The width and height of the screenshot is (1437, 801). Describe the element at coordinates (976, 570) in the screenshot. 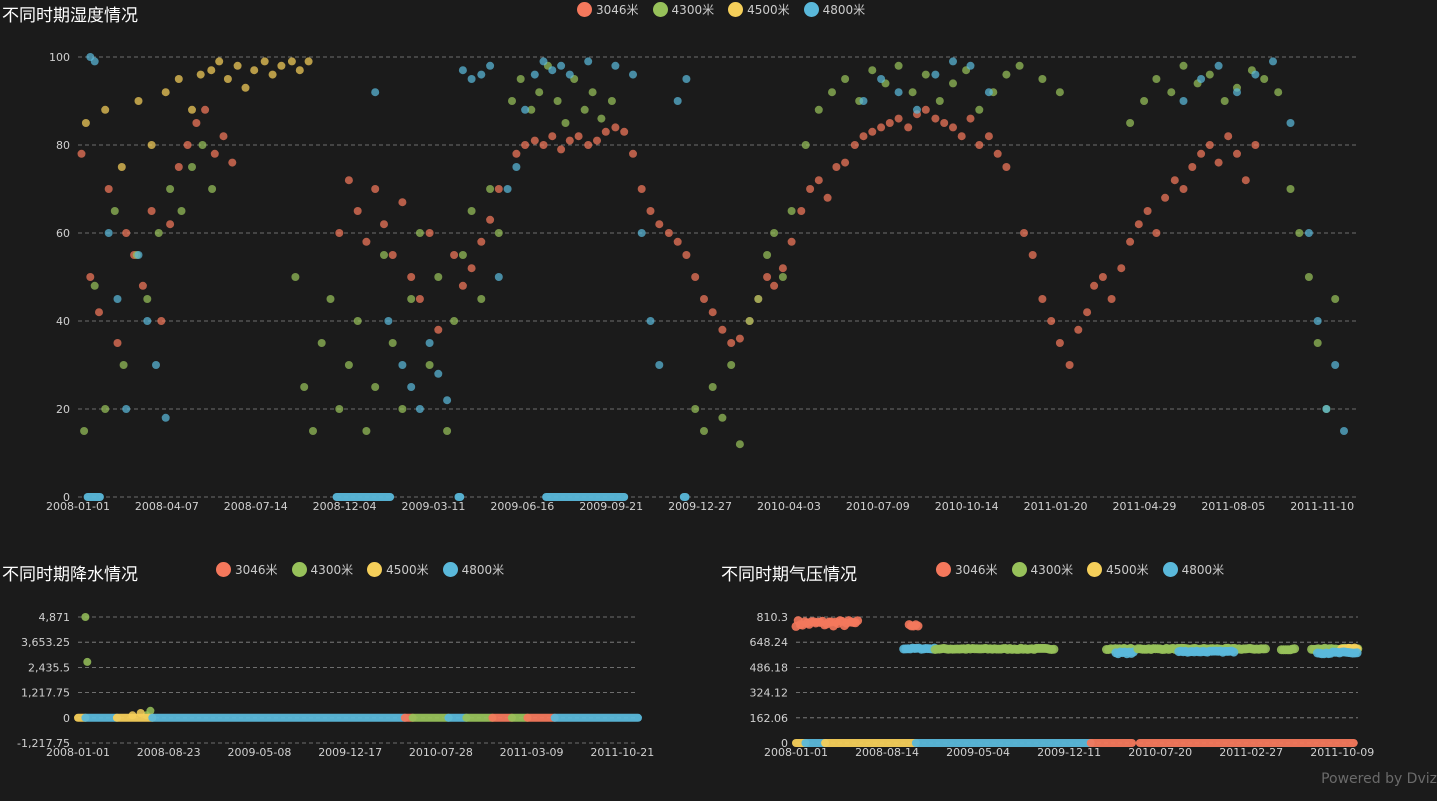

I see `legend-label: 3046米` at that location.